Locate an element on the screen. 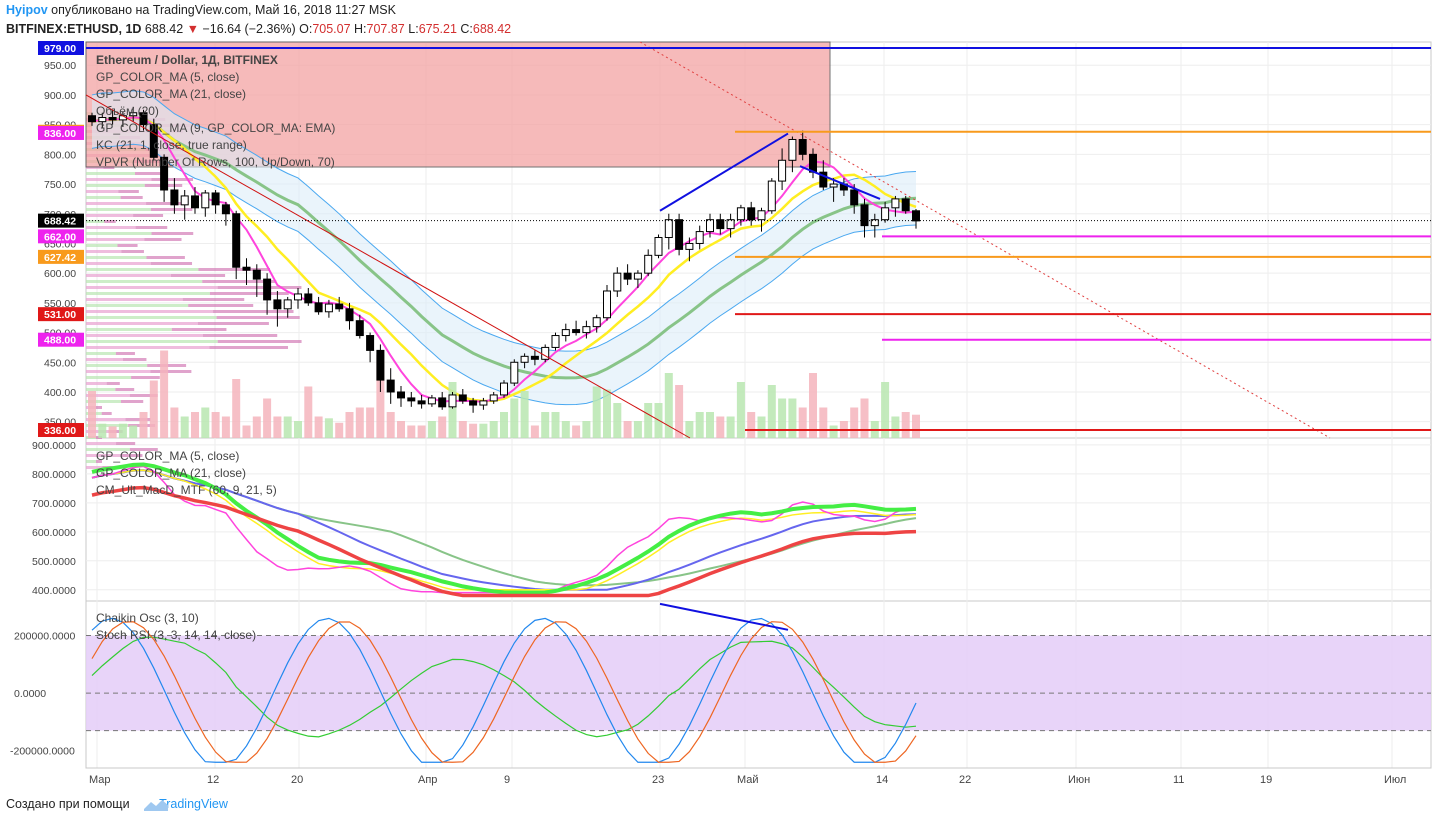 This screenshot has width=1437, height=825. stoch-band is located at coordinates (758, 683).